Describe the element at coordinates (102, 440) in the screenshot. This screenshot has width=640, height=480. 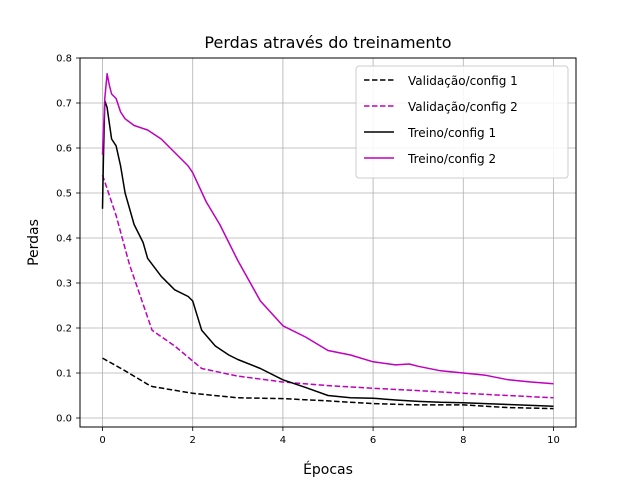
I see `x-tick-label: 0` at that location.